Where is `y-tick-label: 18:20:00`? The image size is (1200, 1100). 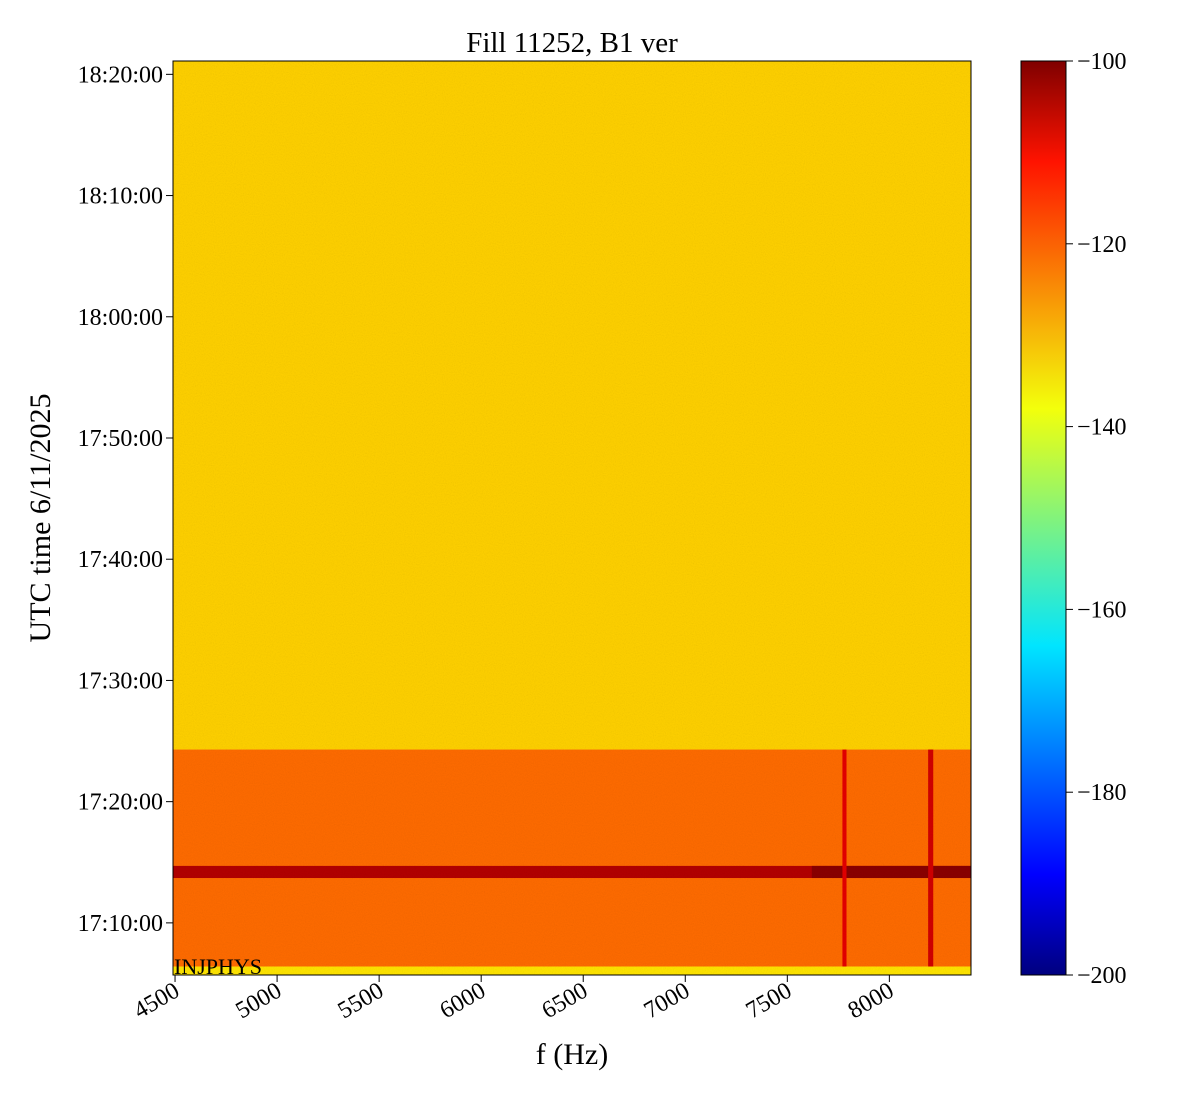 y-tick-label: 18:20:00 is located at coordinates (120, 75).